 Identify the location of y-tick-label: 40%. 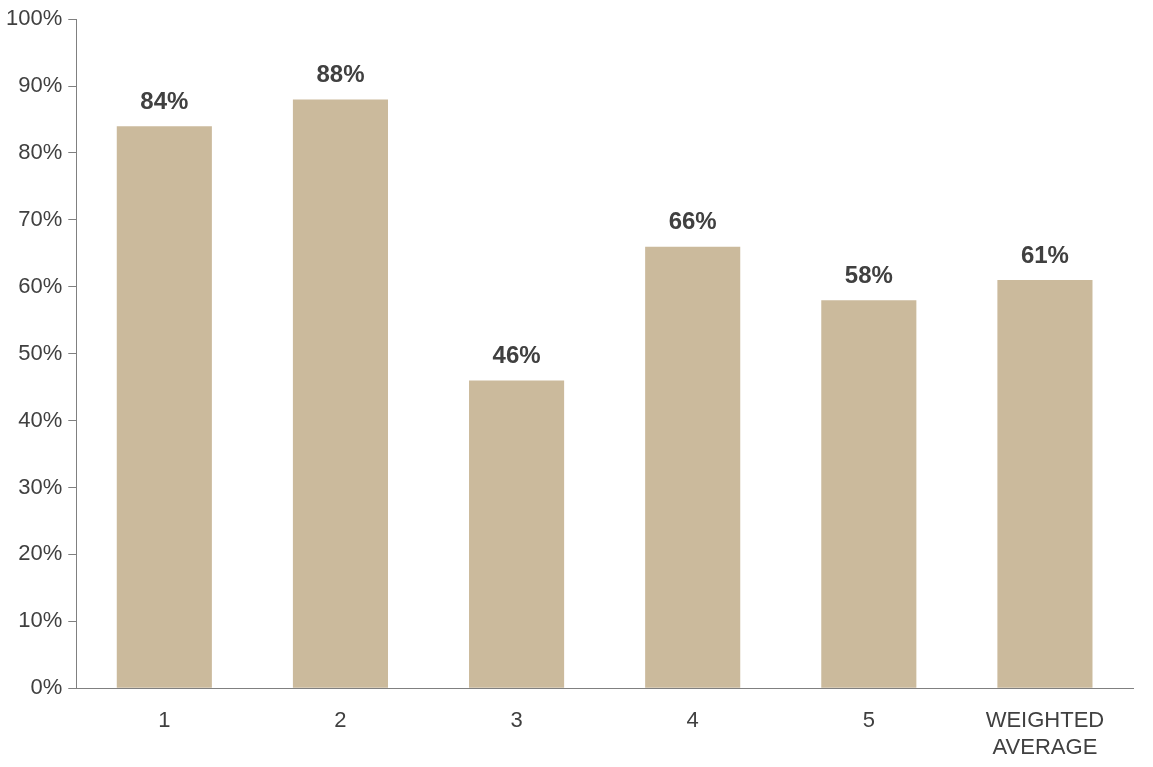
(40, 419).